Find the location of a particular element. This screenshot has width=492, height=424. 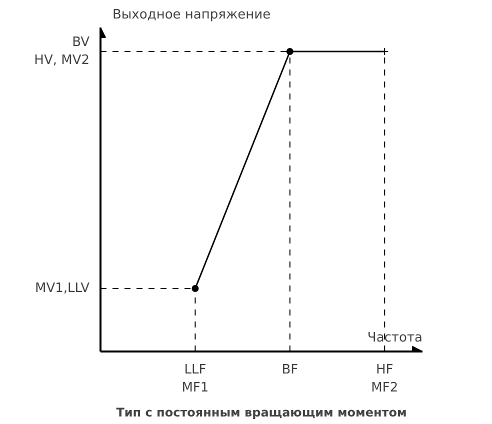

x-tick-label: HF MF2 is located at coordinates (384, 379).